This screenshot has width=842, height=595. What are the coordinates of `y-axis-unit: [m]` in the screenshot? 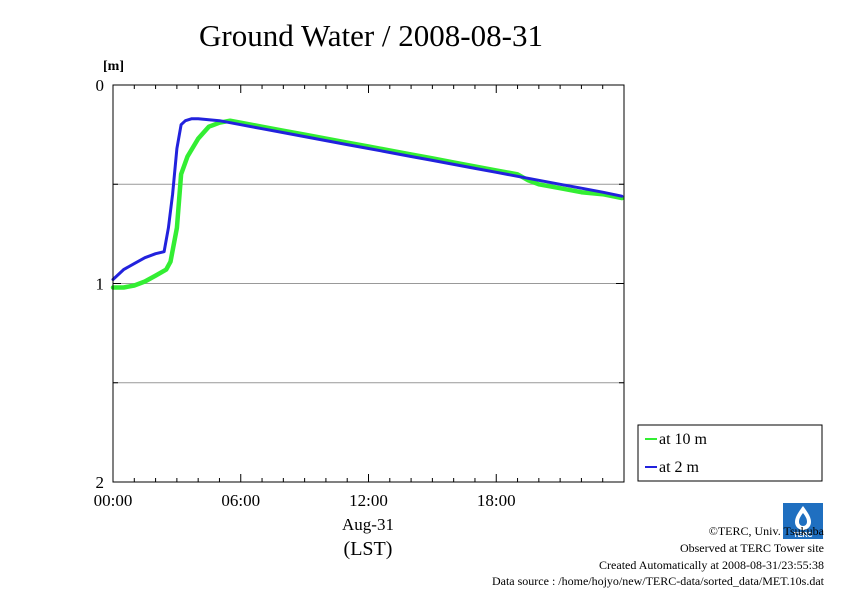 It's located at (113, 66).